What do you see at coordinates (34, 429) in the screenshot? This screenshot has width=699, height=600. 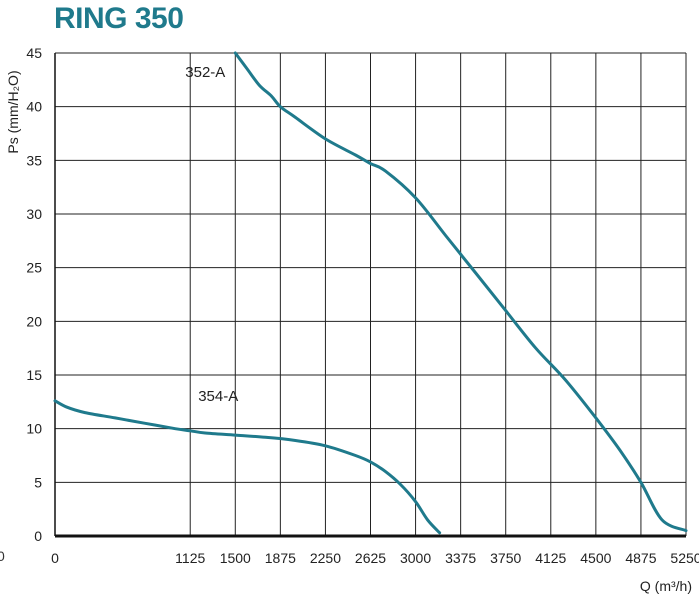 I see `y-tick-label: 10` at bounding box center [34, 429].